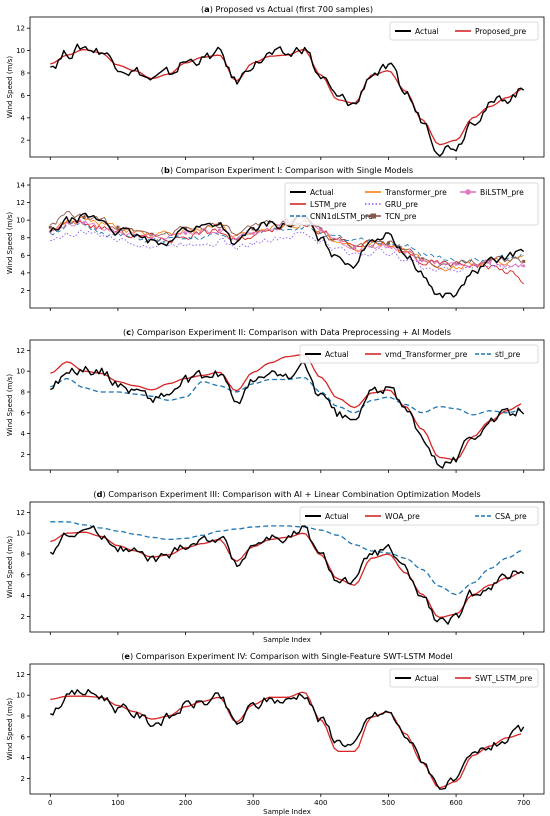  Describe the element at coordinates (167, 170) in the screenshot. I see `panel-letter: b` at that location.